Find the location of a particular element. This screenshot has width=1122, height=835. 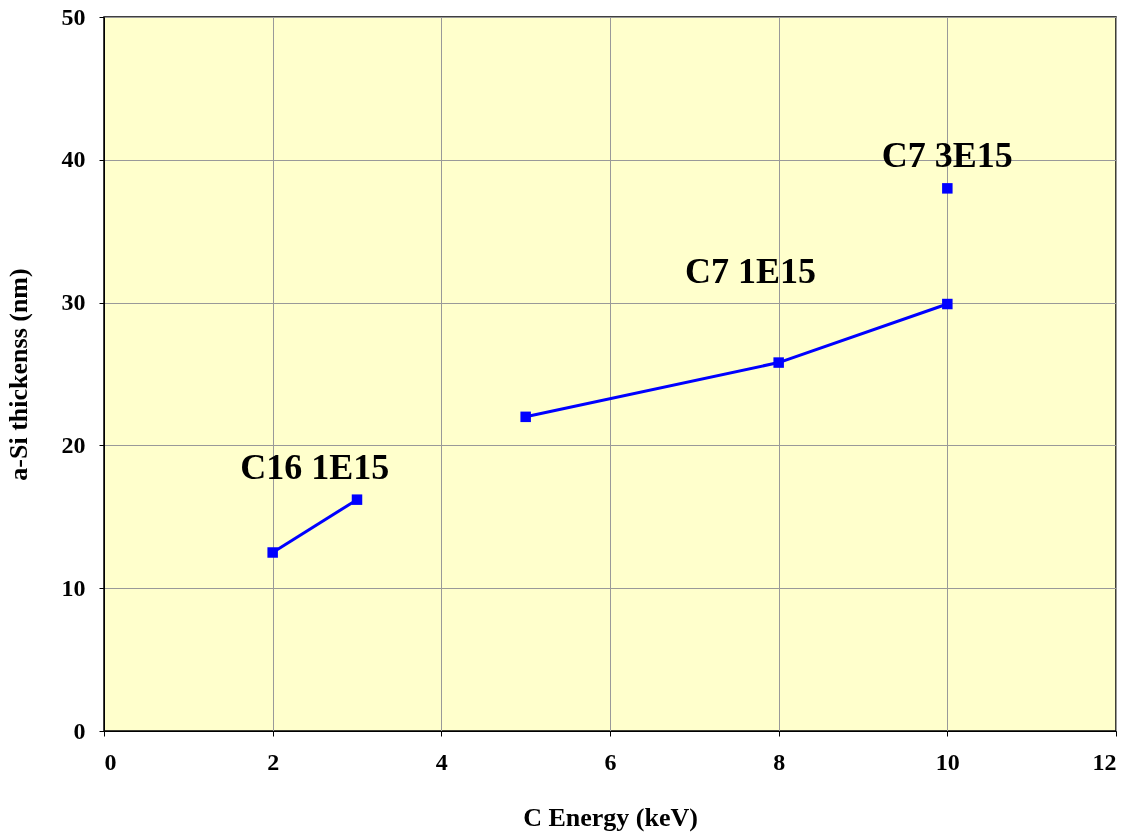

y-tick-label: 10 is located at coordinates (73, 587).